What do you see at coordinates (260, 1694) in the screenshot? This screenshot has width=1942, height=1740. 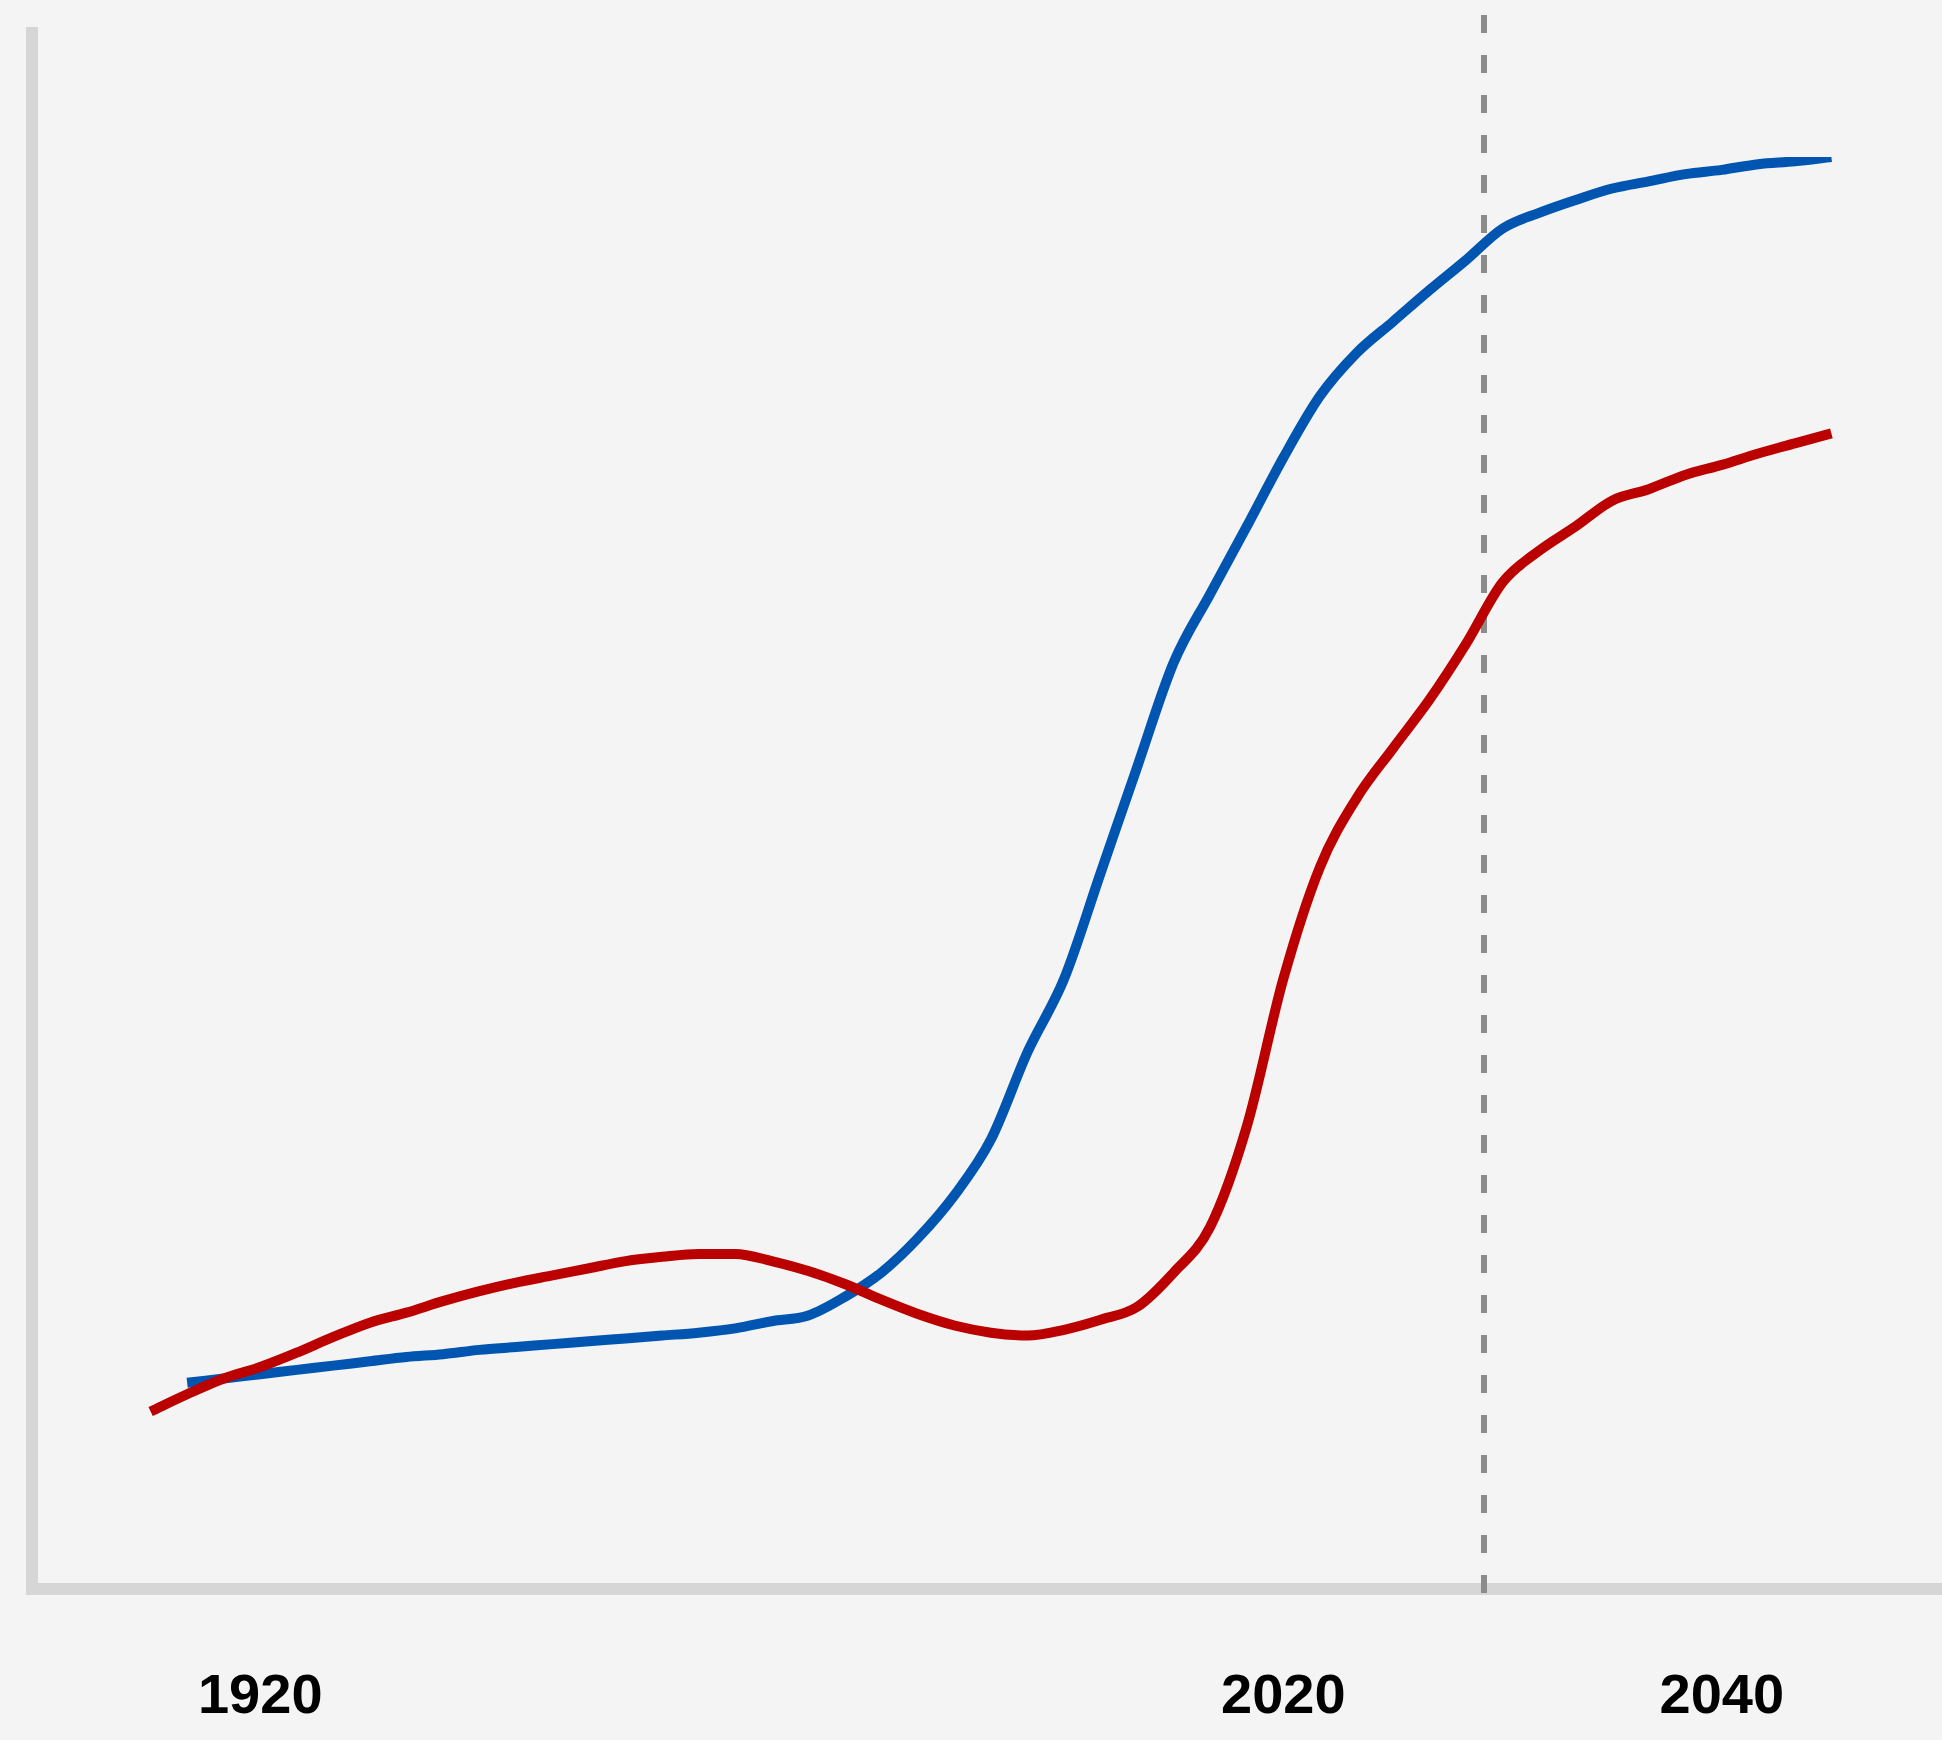 I see `x-tick-label: 1920` at bounding box center [260, 1694].